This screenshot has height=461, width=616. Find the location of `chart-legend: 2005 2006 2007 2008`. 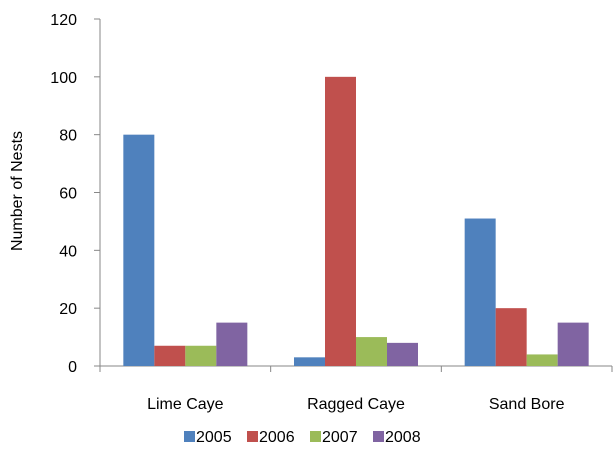

chart-legend: 2005 2006 2007 2008 is located at coordinates (302, 437).